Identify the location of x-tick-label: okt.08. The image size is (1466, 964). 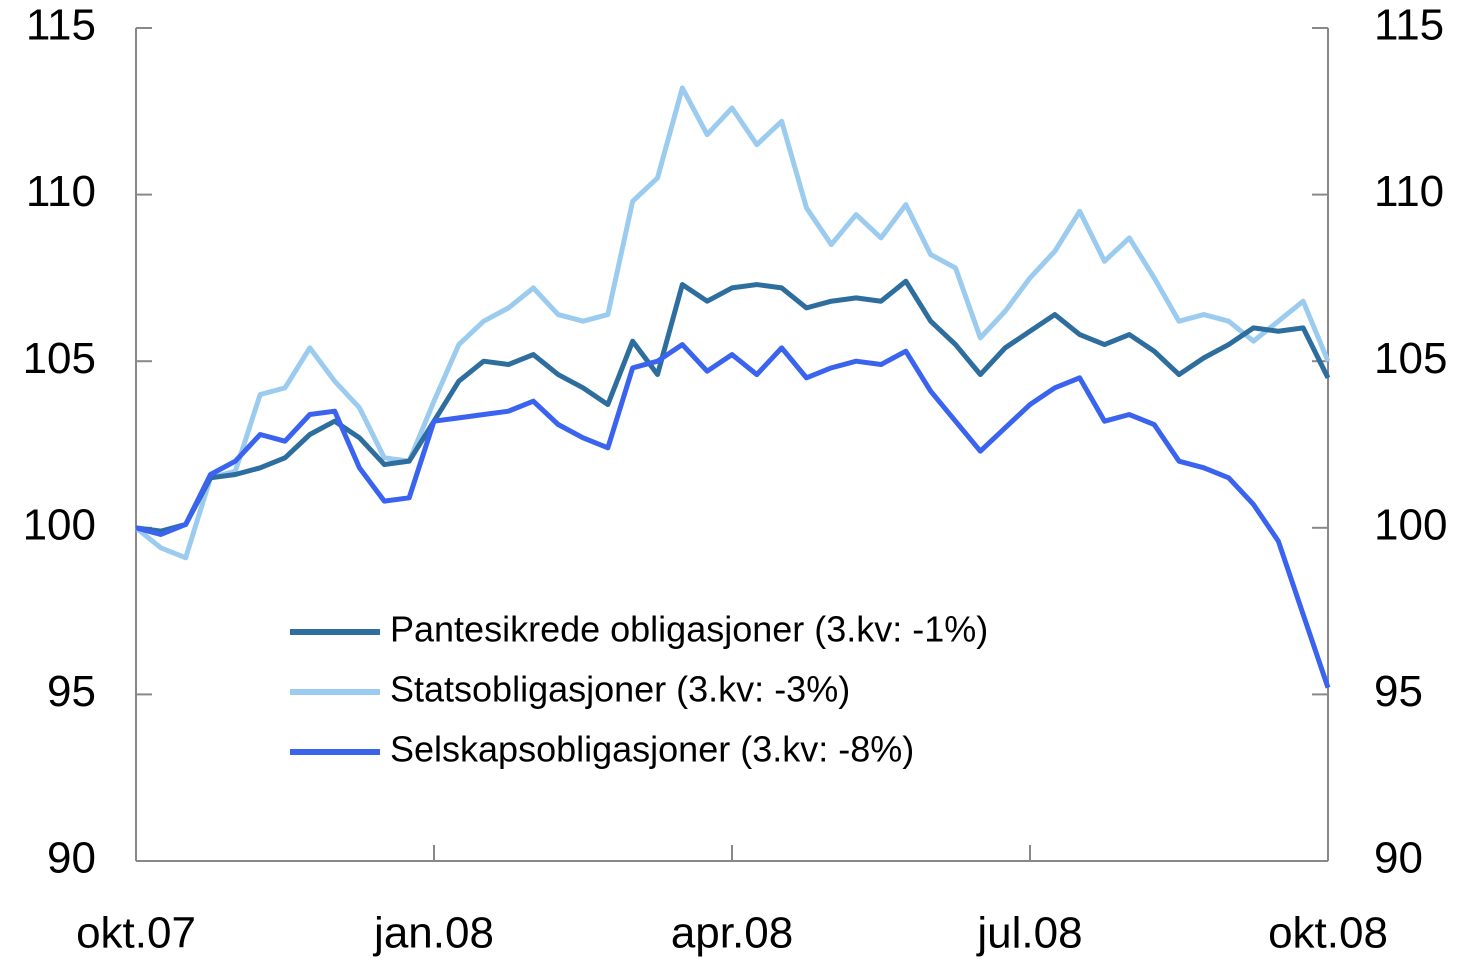
(1328, 933).